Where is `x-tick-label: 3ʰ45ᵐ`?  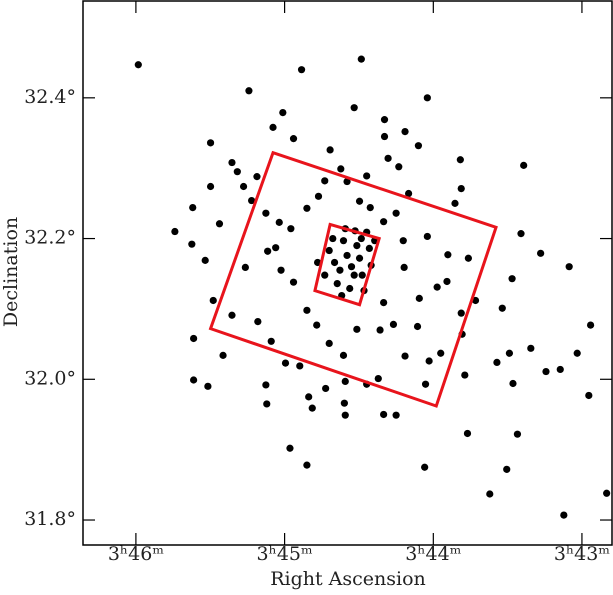 x-tick-label: 3ʰ45ᵐ is located at coordinates (285, 554).